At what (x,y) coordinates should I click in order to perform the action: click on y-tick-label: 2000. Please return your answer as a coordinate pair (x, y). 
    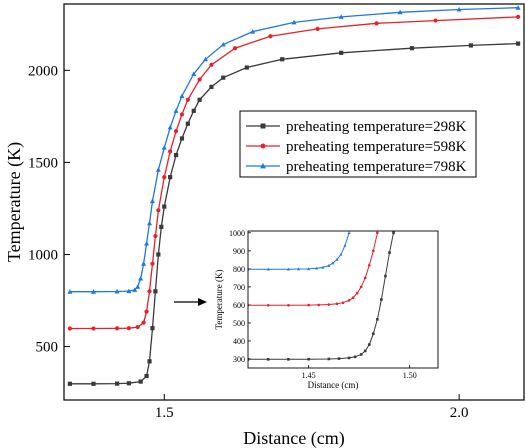
    Looking at the image, I should click on (43, 71).